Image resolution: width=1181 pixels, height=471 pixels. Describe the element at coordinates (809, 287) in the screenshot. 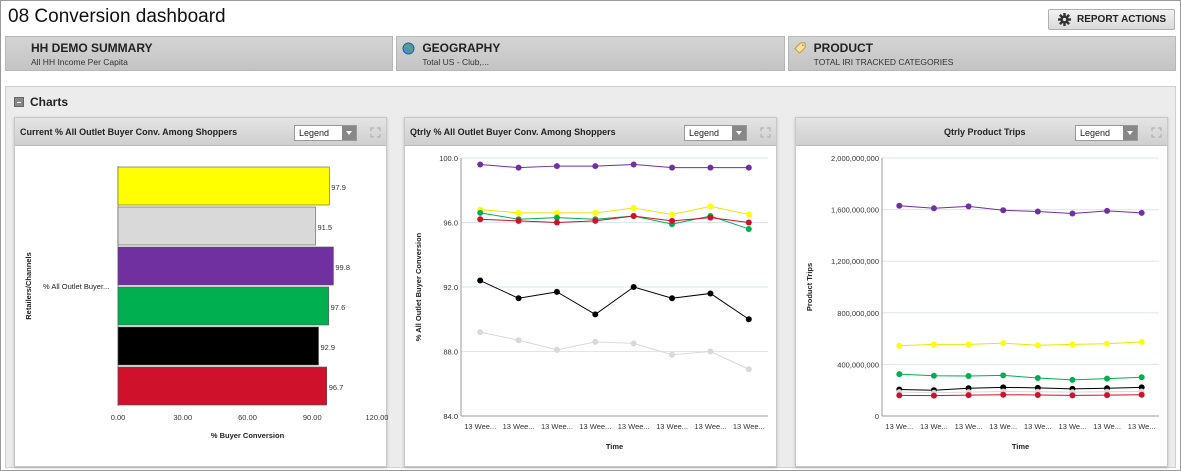

I see `y-axis-label: Product Trips` at that location.